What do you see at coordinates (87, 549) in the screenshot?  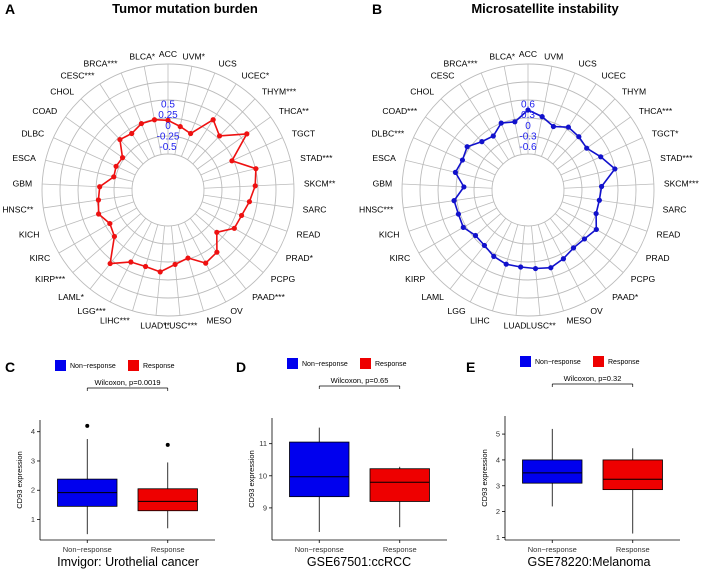 I see `x-tick-label: Non−response` at bounding box center [87, 549].